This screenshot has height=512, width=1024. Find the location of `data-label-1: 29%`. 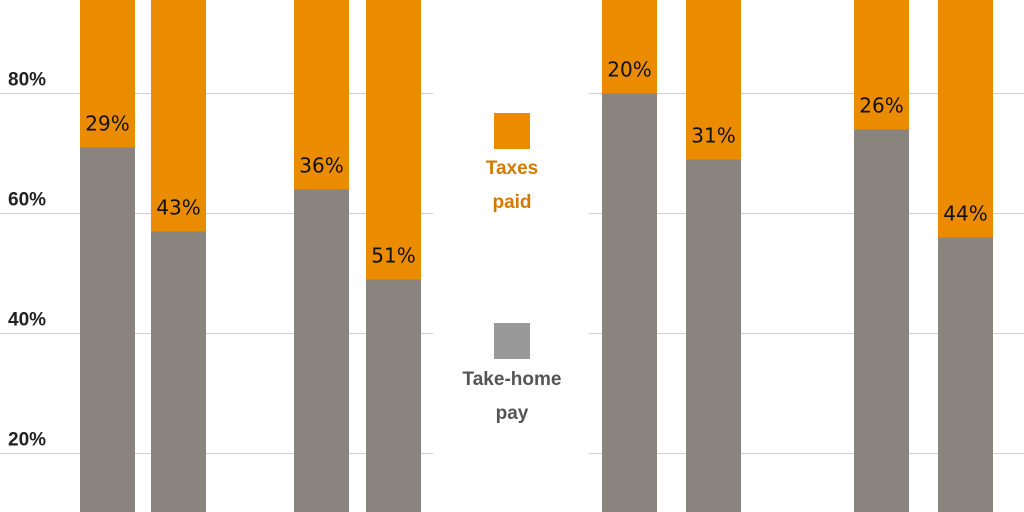

data-label-1: 29% is located at coordinates (107, 124).